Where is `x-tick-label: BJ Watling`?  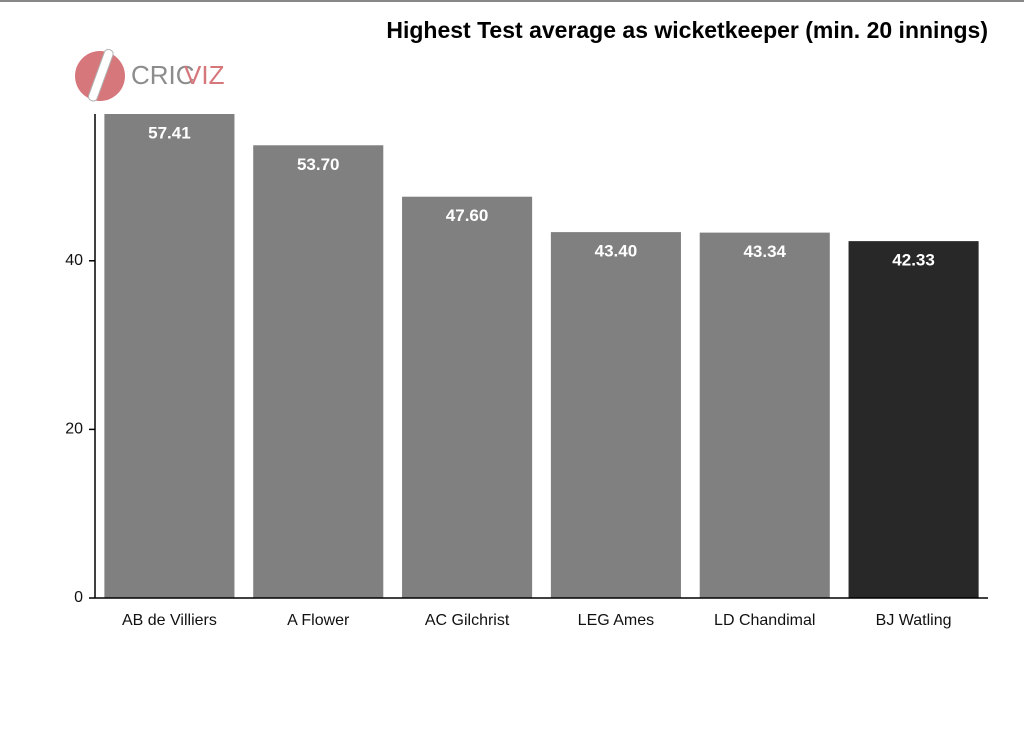 x-tick-label: BJ Watling is located at coordinates (914, 620).